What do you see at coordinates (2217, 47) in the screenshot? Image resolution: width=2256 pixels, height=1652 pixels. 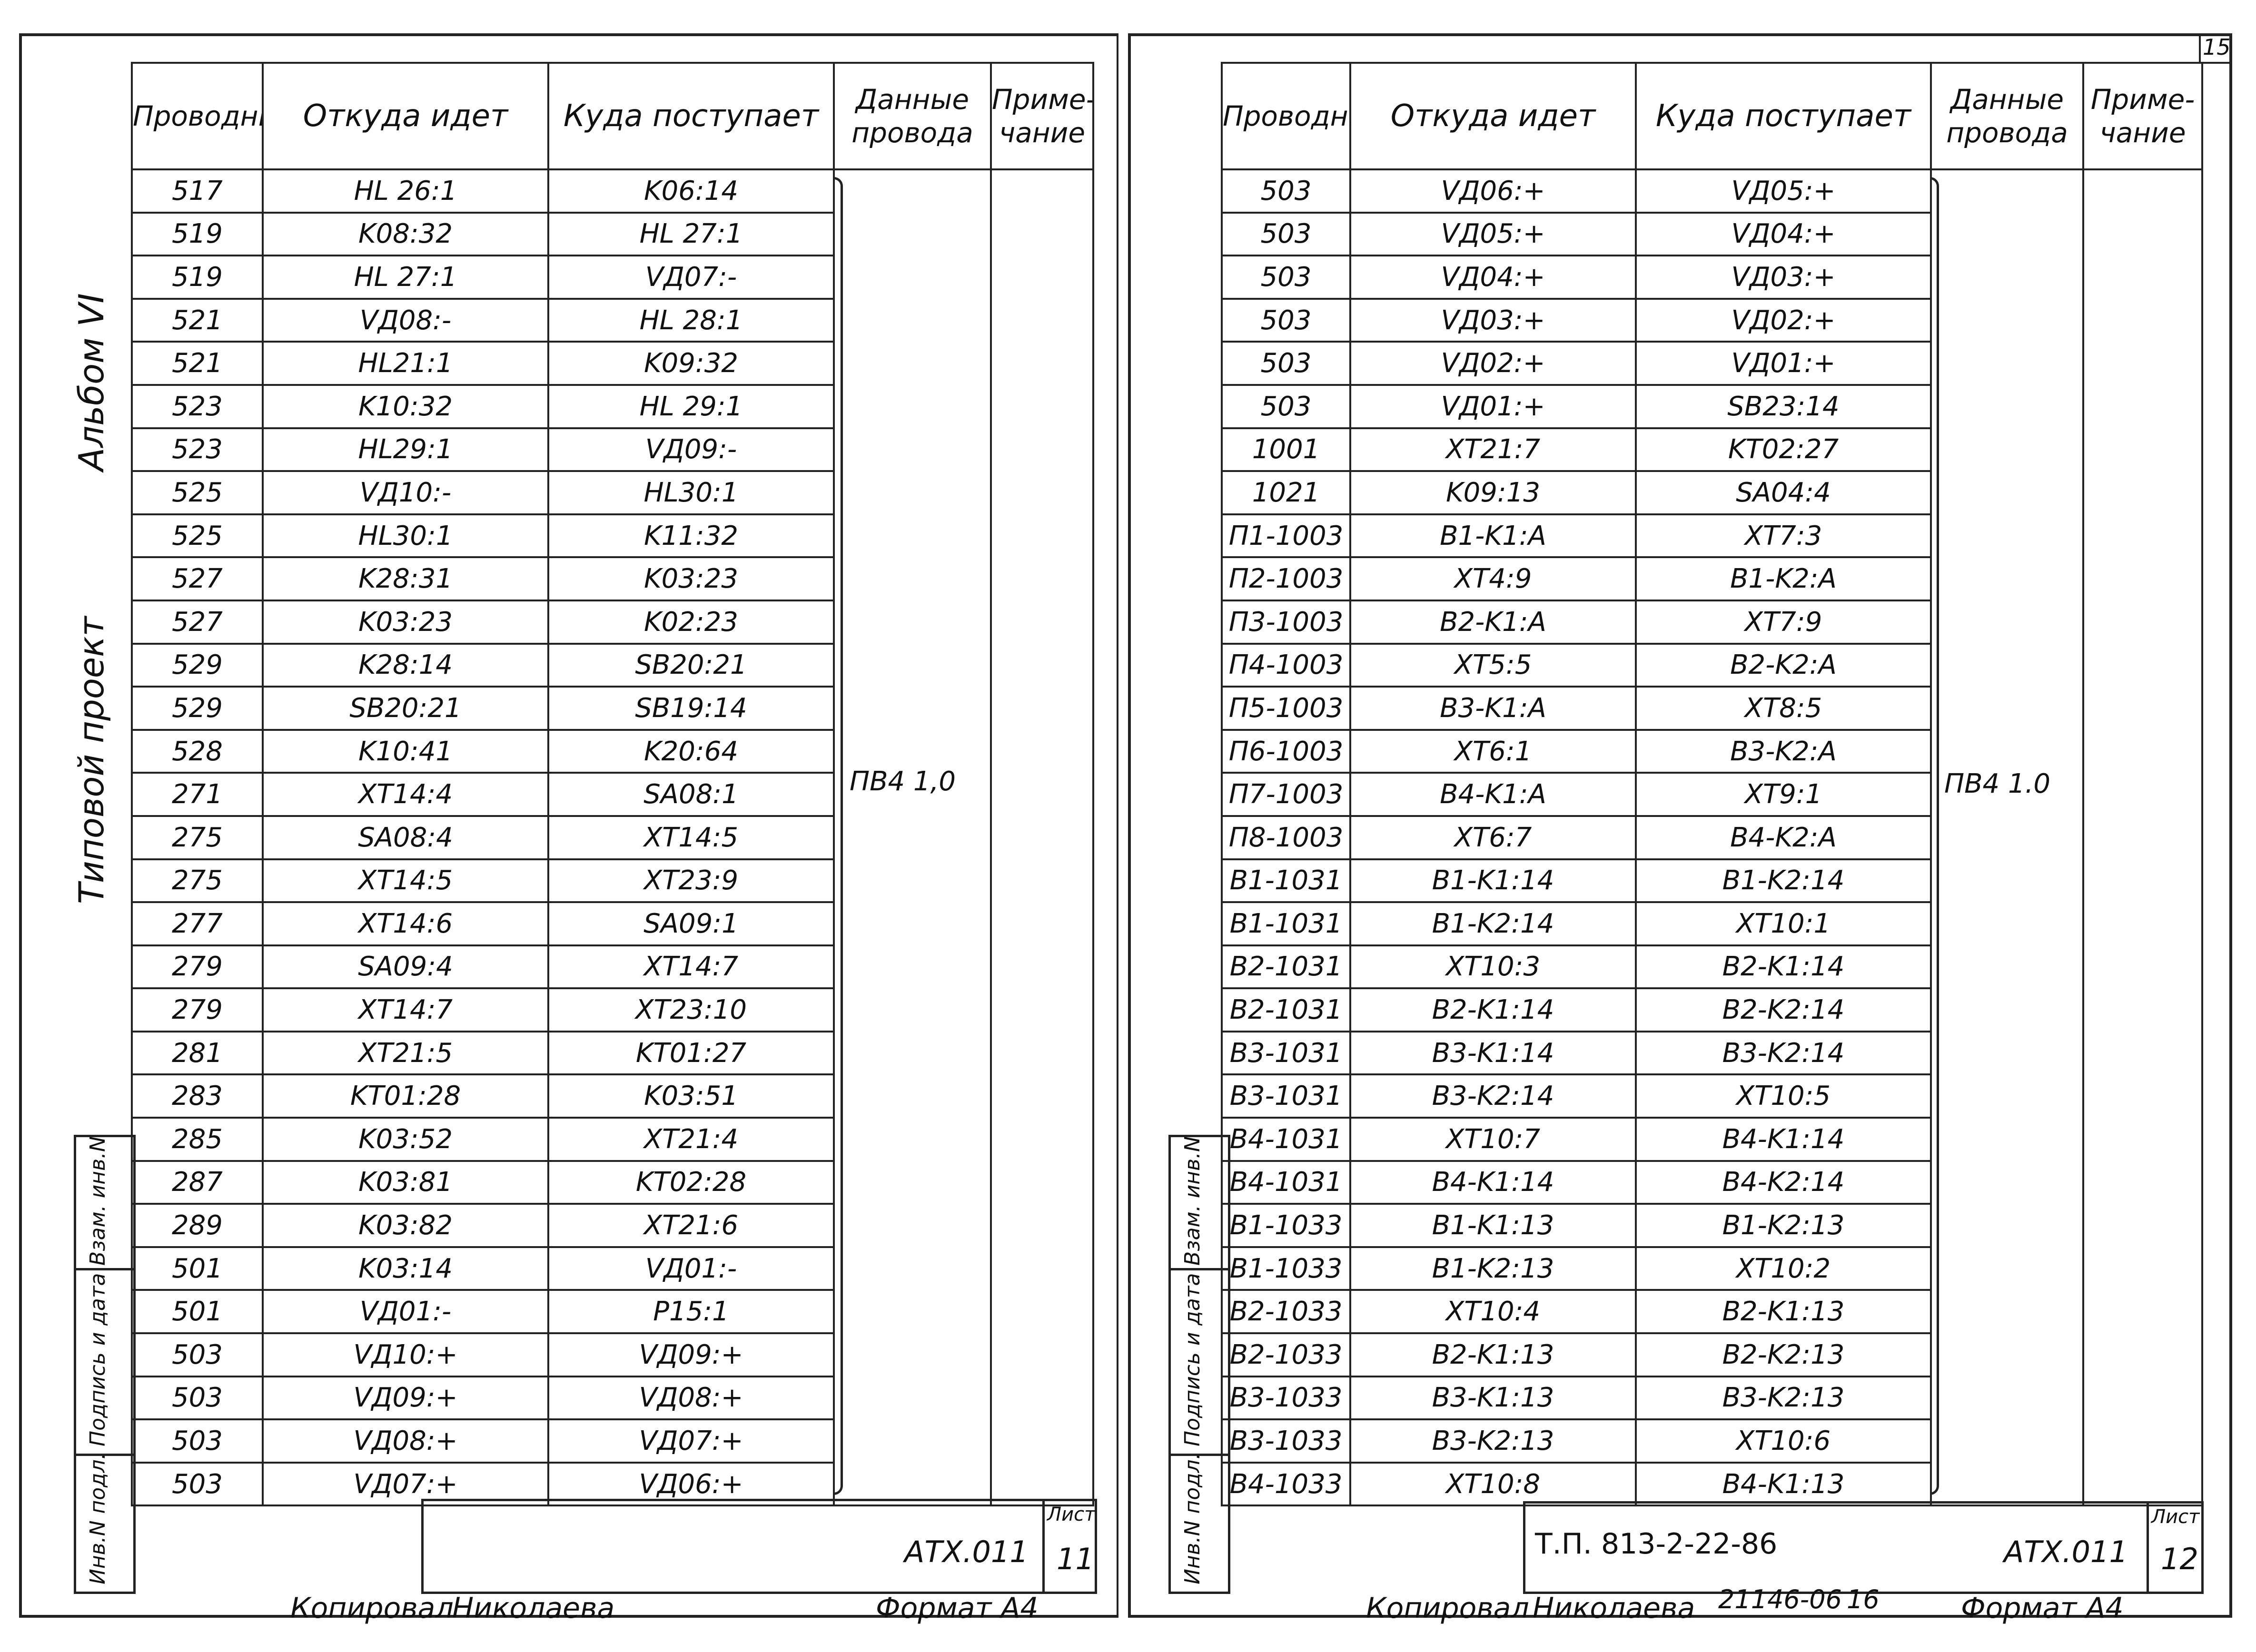 I see `corner-page-number: 15` at bounding box center [2217, 47].